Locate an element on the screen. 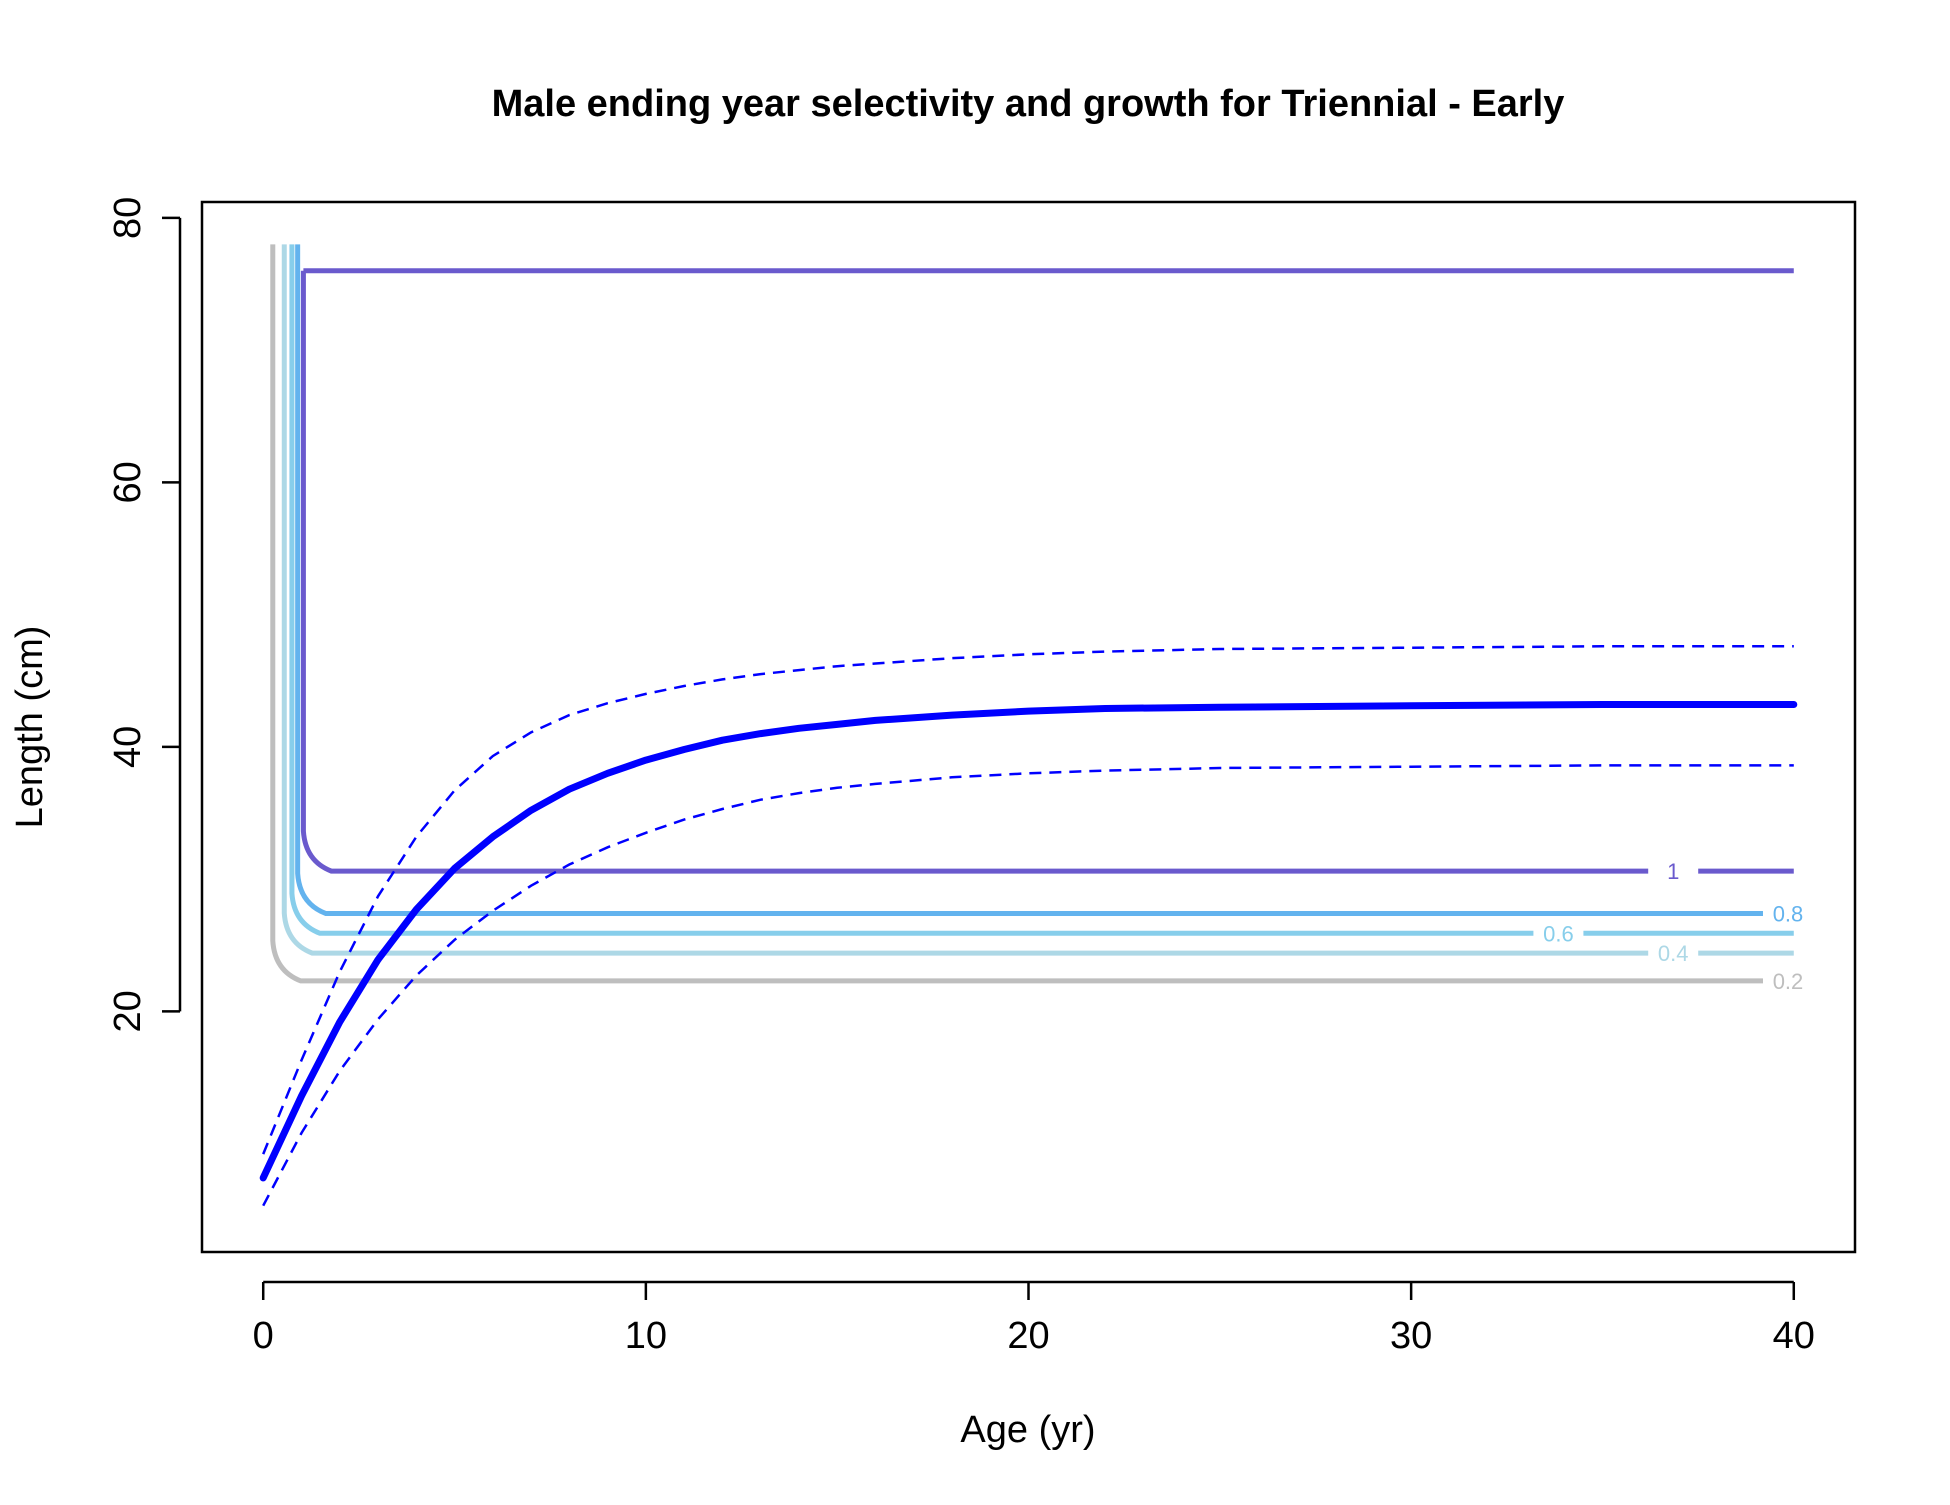  contour-label-0-4: 0.4 is located at coordinates (1673, 953).